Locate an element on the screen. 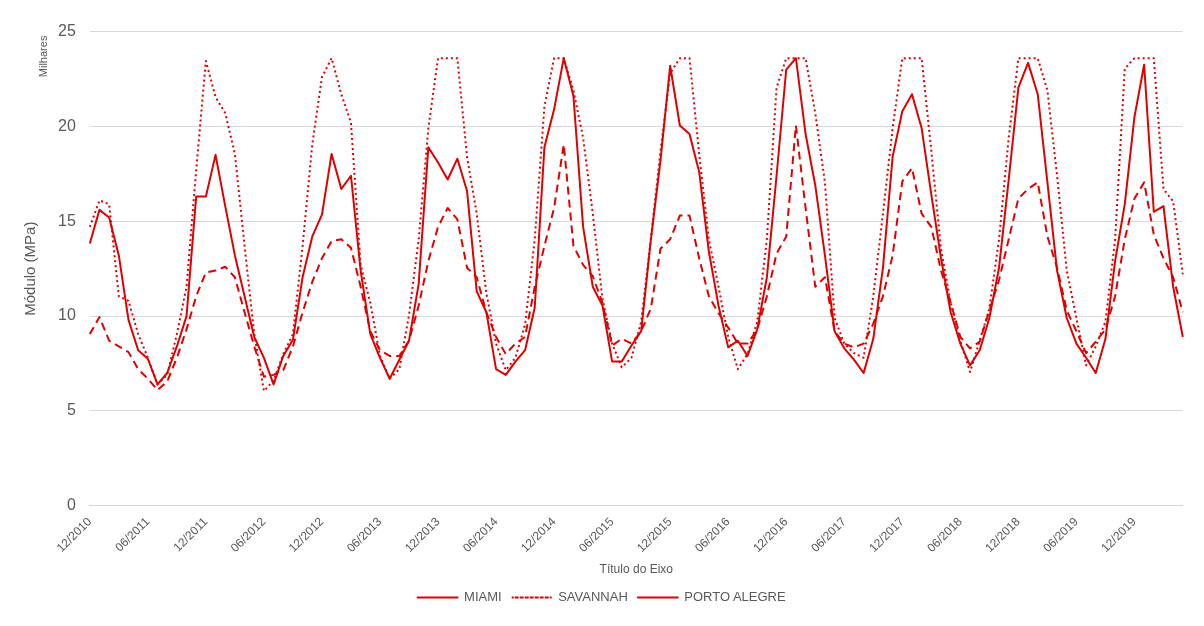 The width and height of the screenshot is (1204, 626). y-tick-label: 20 is located at coordinates (67, 125).